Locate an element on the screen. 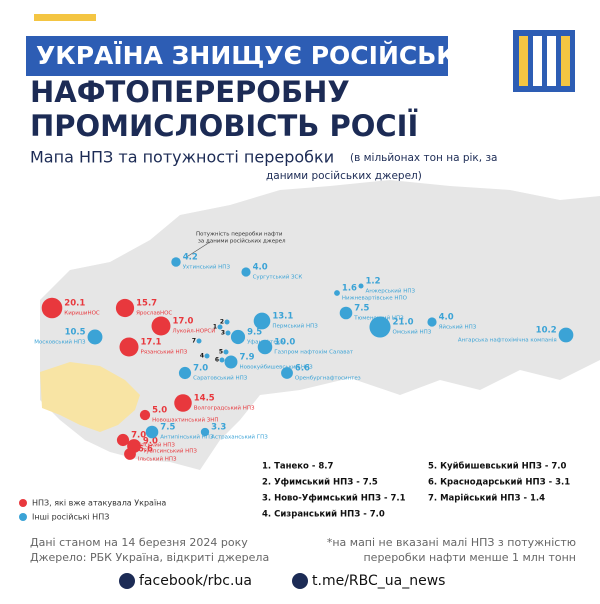  footer-source: Джерело: РБК Україна, відкриті джерела is located at coordinates (149, 557).